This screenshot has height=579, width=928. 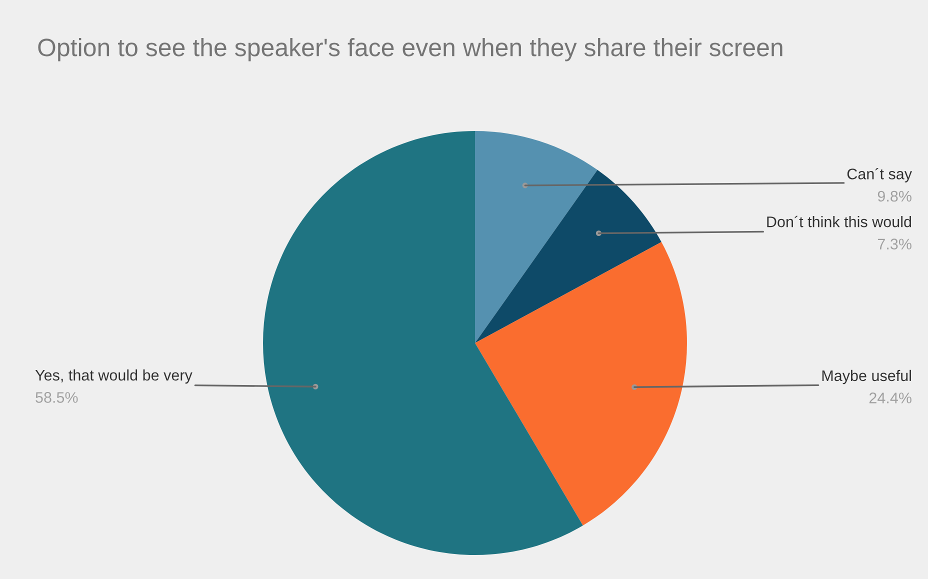 I want to click on slice-label: Can´t say, so click(x=879, y=175).